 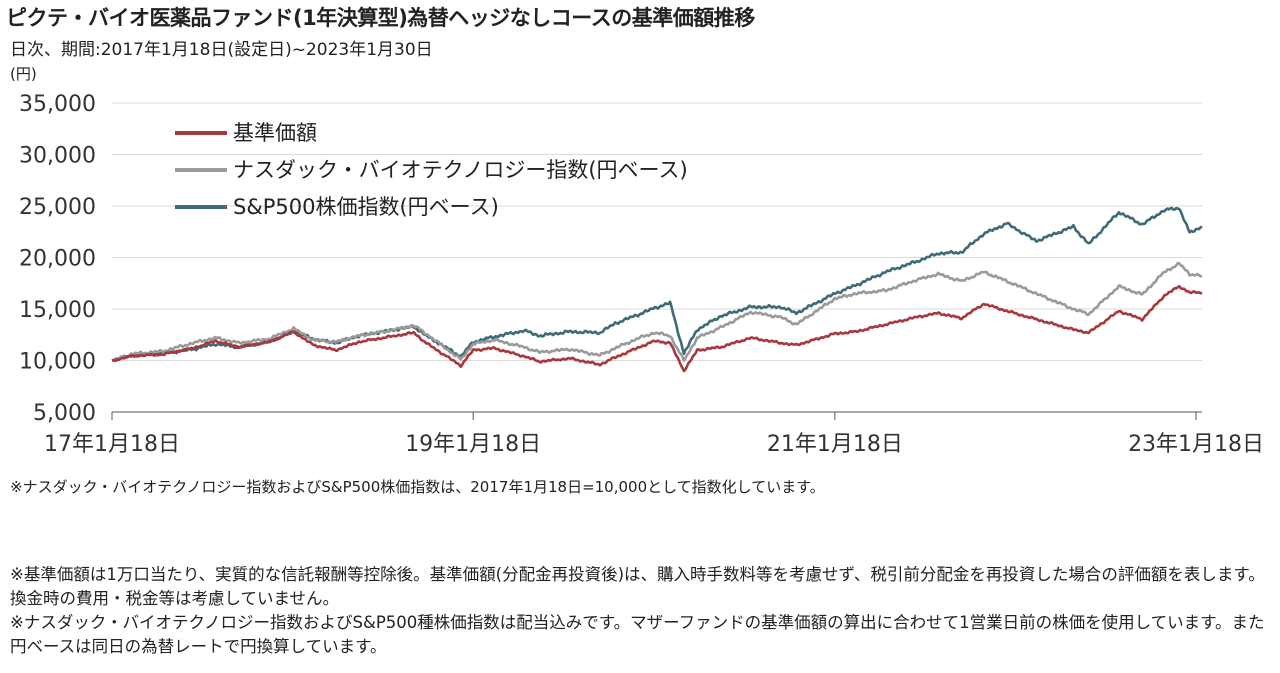 I want to click on chart-subtitle: 日次、期間:2017年1月18日(設定日)~2023年1月30日, so click(x=221, y=50).